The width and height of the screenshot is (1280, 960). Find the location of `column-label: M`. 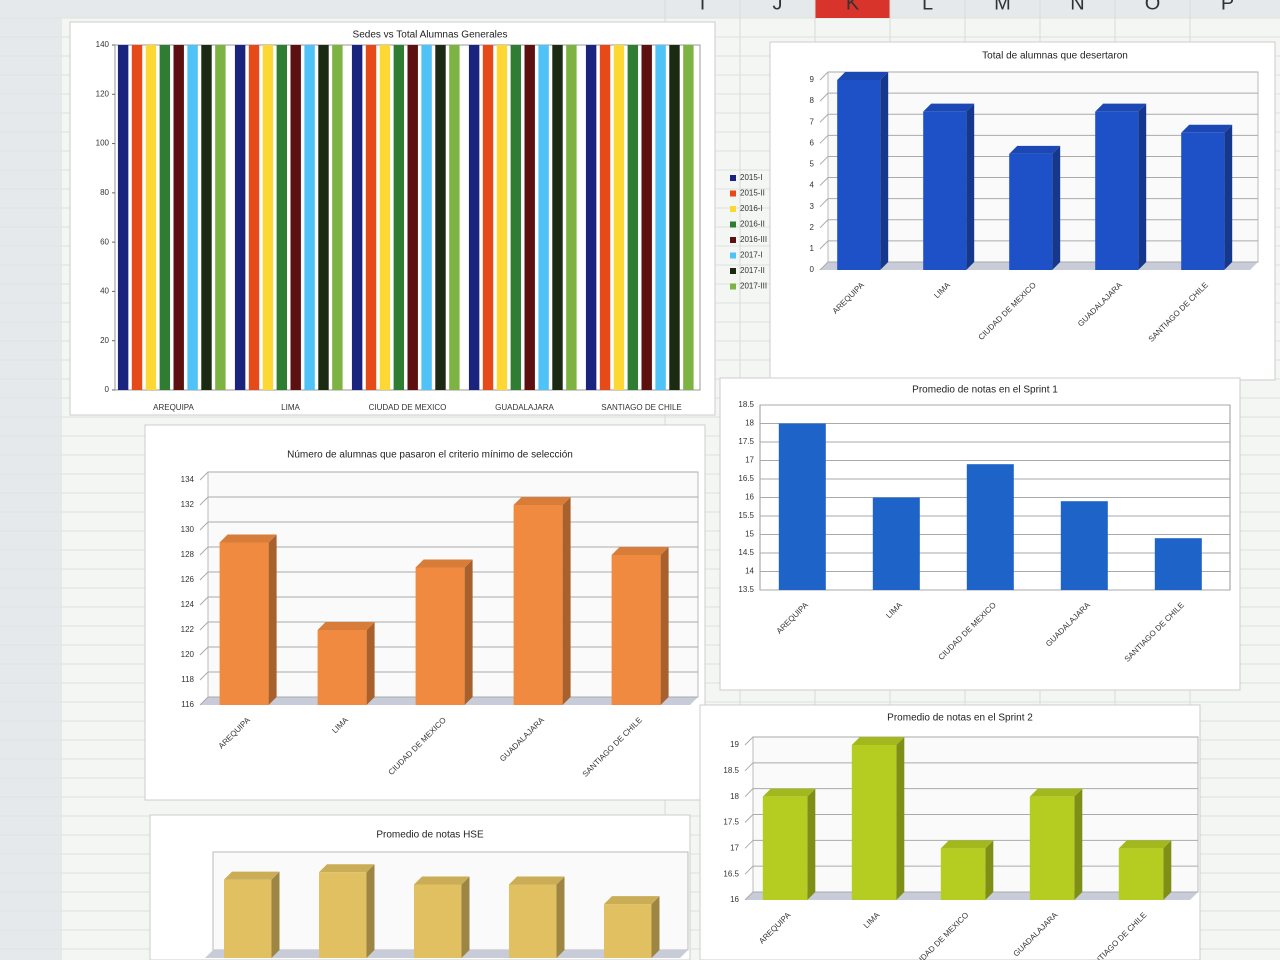

column-label: M is located at coordinates (1002, 7).